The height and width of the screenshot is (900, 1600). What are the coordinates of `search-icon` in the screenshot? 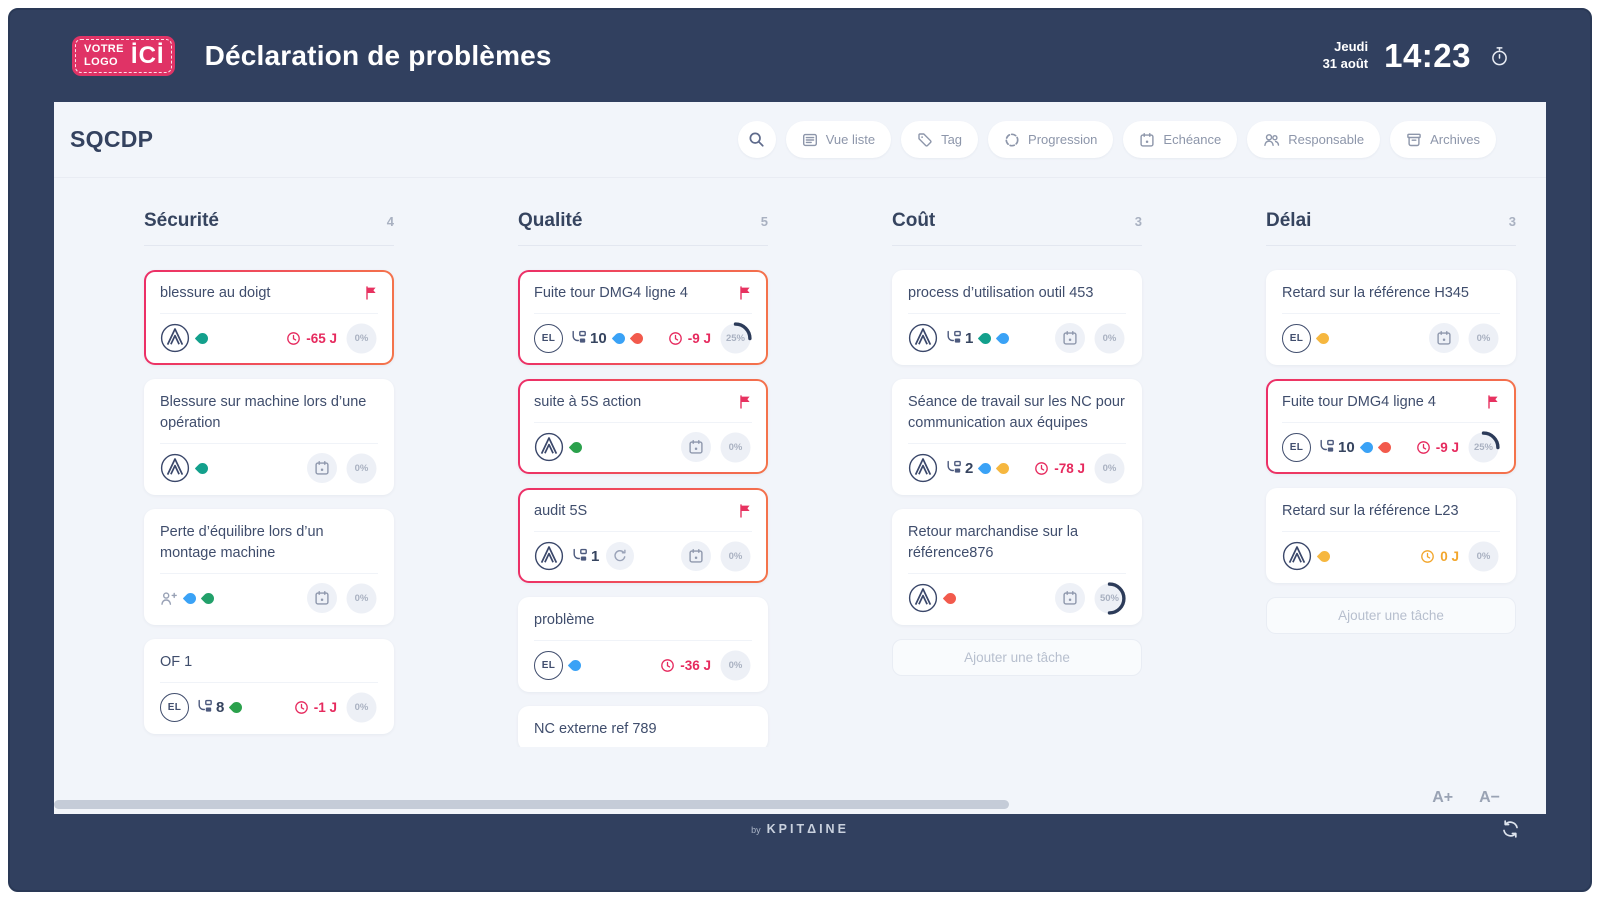 It's located at (756, 139).